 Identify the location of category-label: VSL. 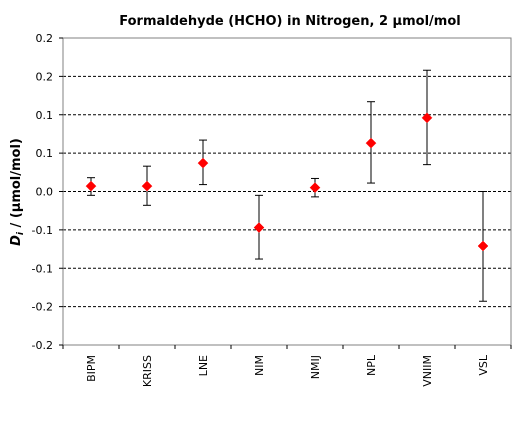
(483, 365).